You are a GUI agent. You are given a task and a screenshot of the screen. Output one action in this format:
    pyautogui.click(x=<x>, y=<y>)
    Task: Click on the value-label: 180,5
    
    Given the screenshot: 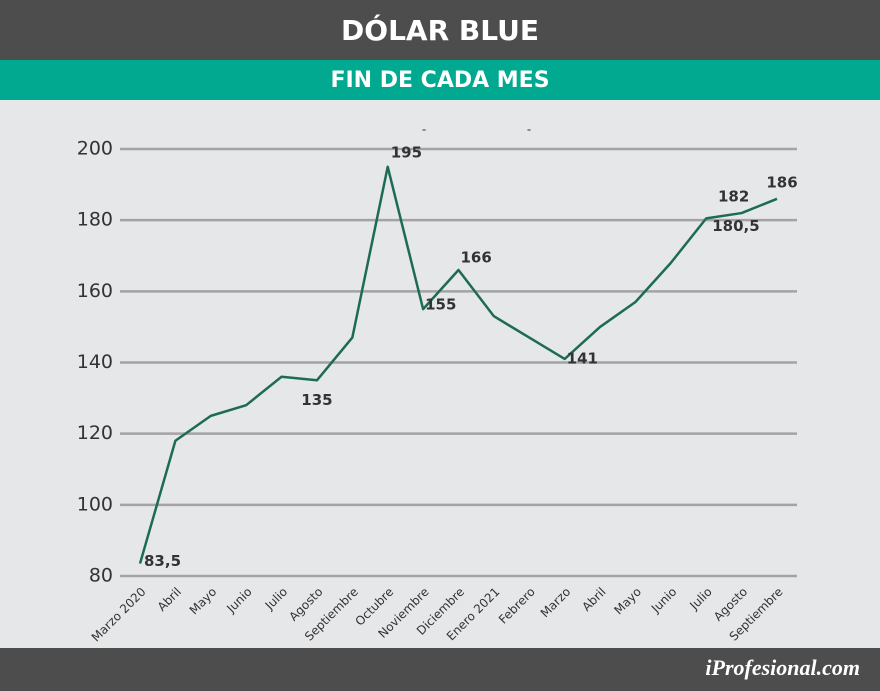 What is the action you would take?
    pyautogui.click(x=735, y=226)
    